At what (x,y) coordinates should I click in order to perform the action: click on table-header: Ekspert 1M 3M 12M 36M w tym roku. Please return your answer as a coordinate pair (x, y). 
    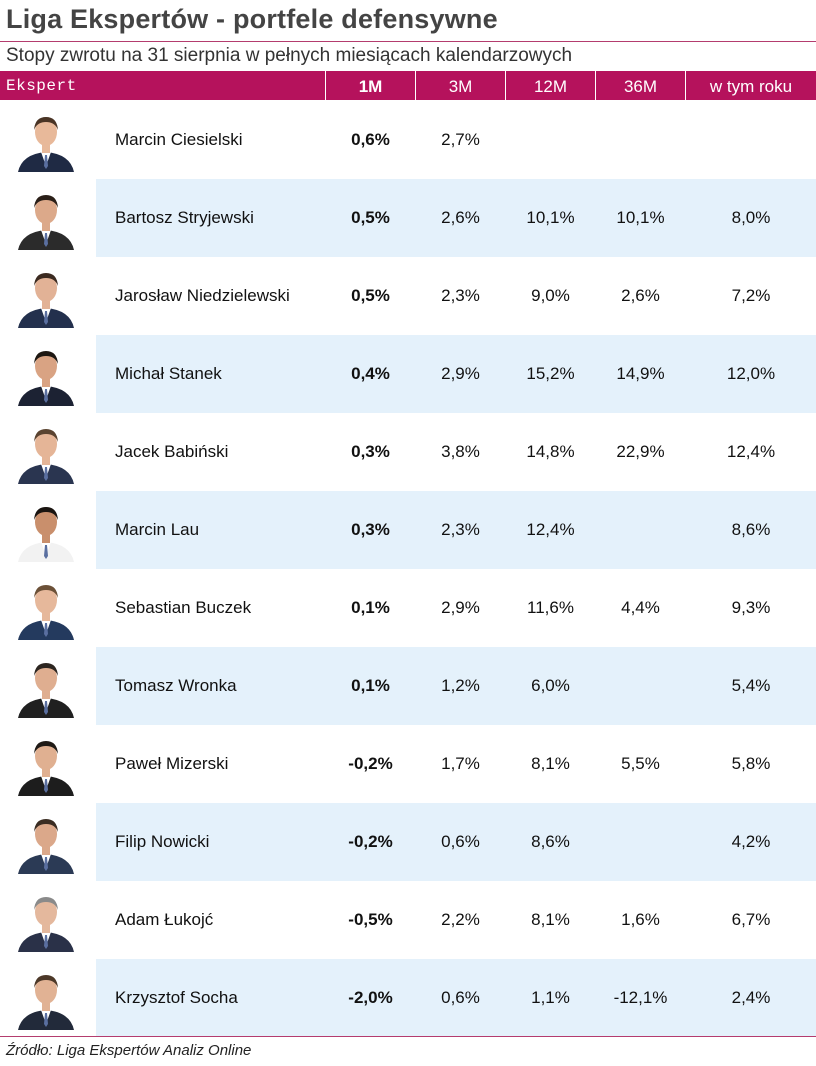
    Looking at the image, I should click on (408, 85).